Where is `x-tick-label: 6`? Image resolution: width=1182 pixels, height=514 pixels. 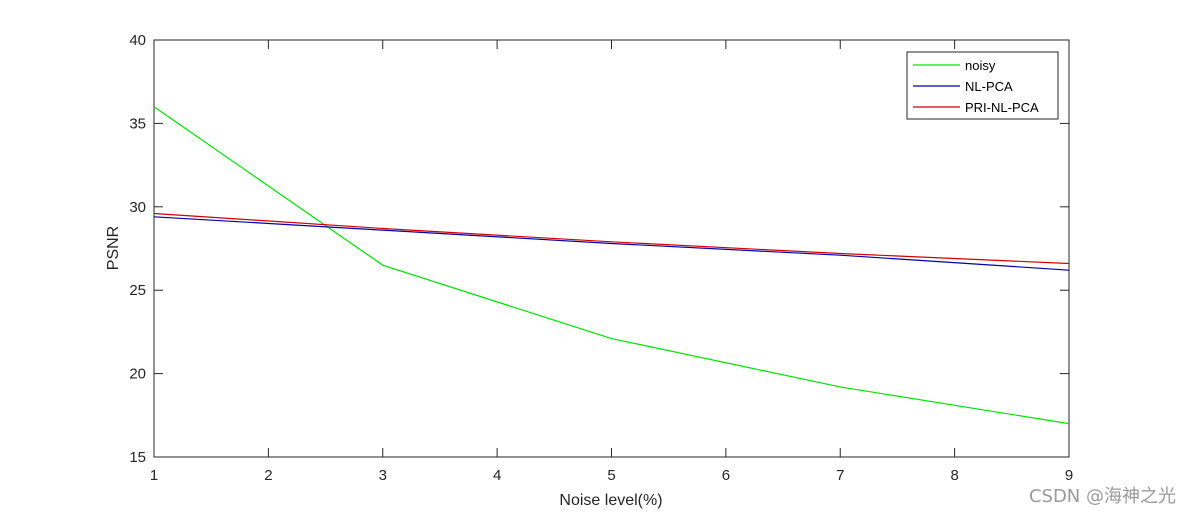 x-tick-label: 6 is located at coordinates (726, 475).